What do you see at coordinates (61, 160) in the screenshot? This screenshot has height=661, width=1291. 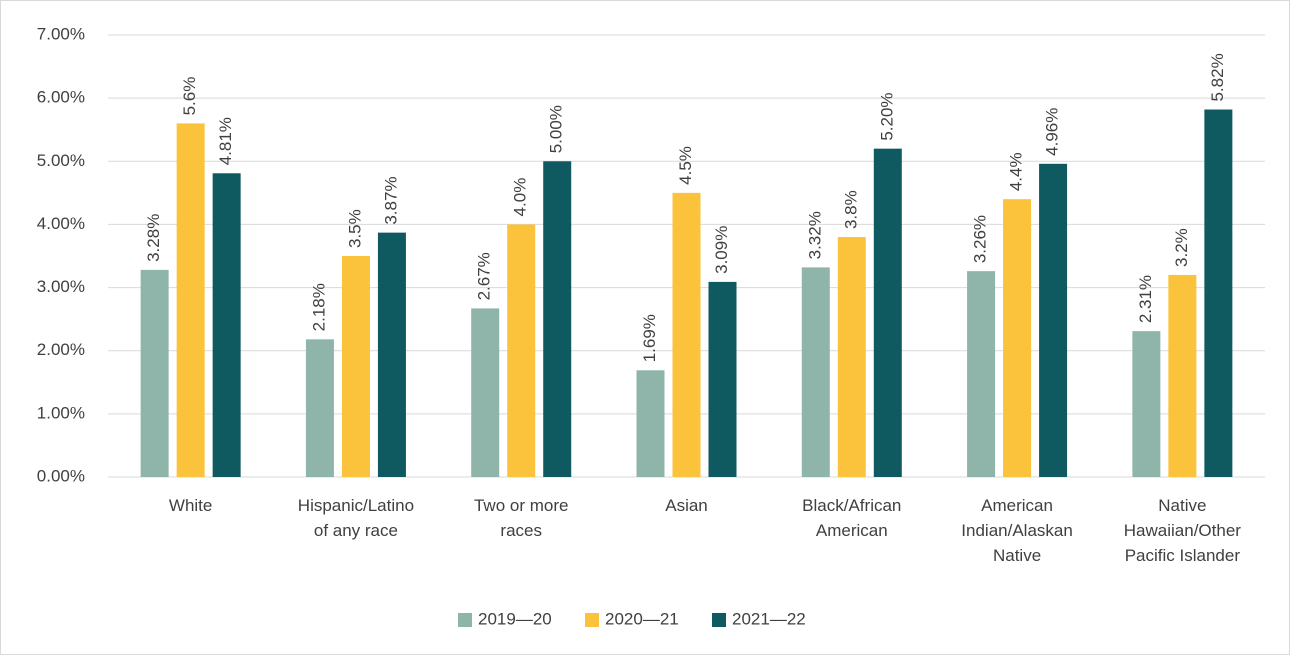 I see `y-tick-label: 5.00%` at bounding box center [61, 160].